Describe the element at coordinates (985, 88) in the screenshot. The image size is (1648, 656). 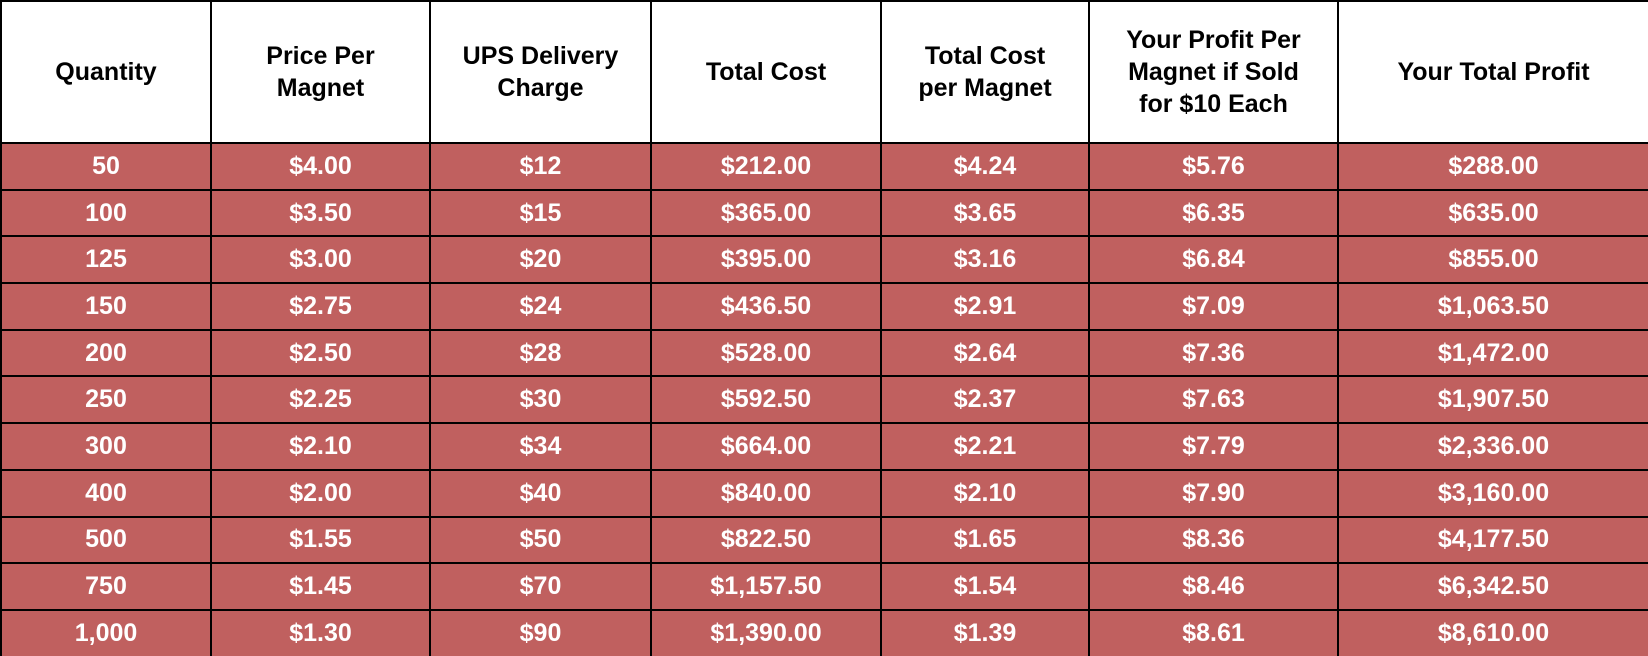
I see `header-line: per Magnet` at that location.